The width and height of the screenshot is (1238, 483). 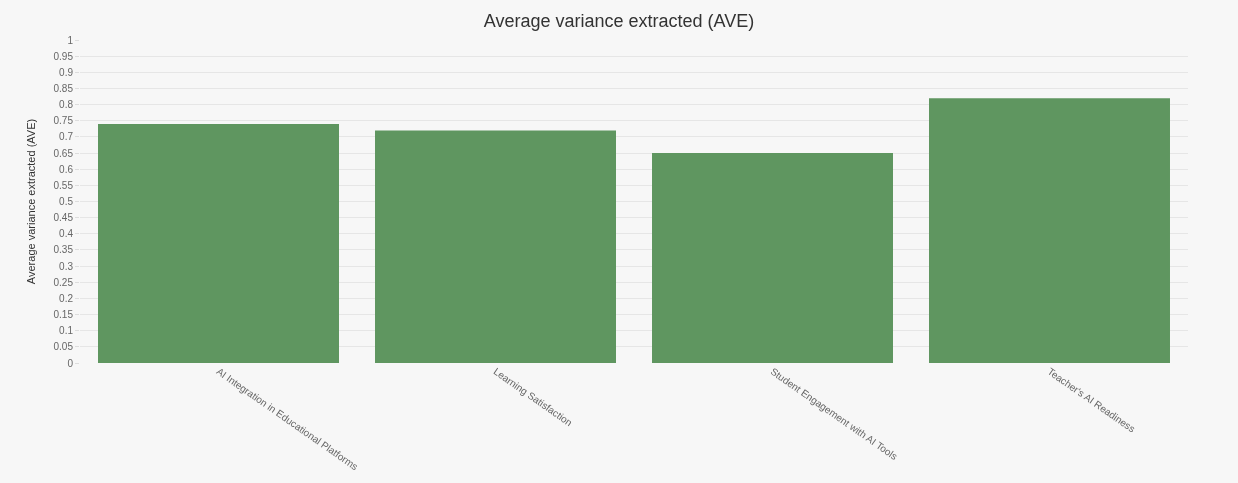 I want to click on y-tick-label: 0.8, so click(x=66, y=105).